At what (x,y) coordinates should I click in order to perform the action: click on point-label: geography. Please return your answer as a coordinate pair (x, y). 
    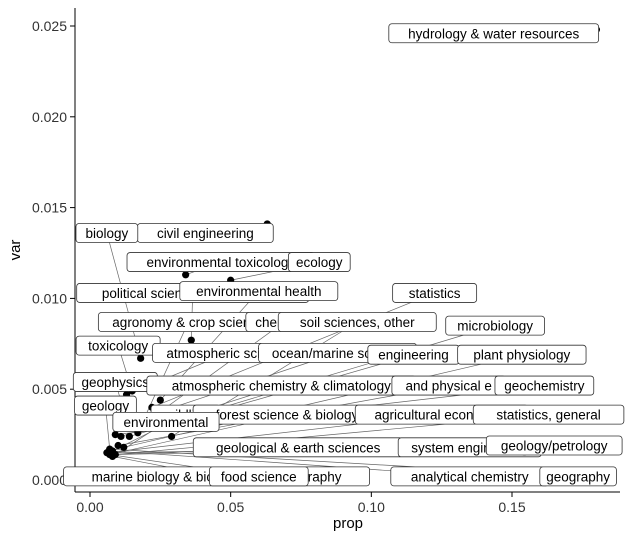
    Looking at the image, I should click on (578, 476).